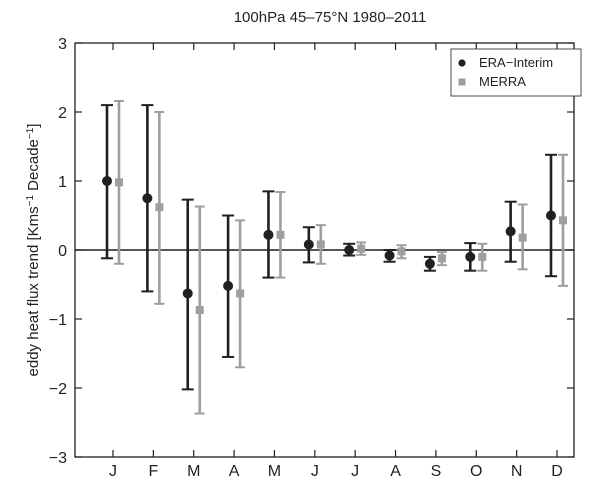  What do you see at coordinates (33, 291) in the screenshot?
I see `y-axis-label-main: eddy heat flux trend [Kms` at bounding box center [33, 291].